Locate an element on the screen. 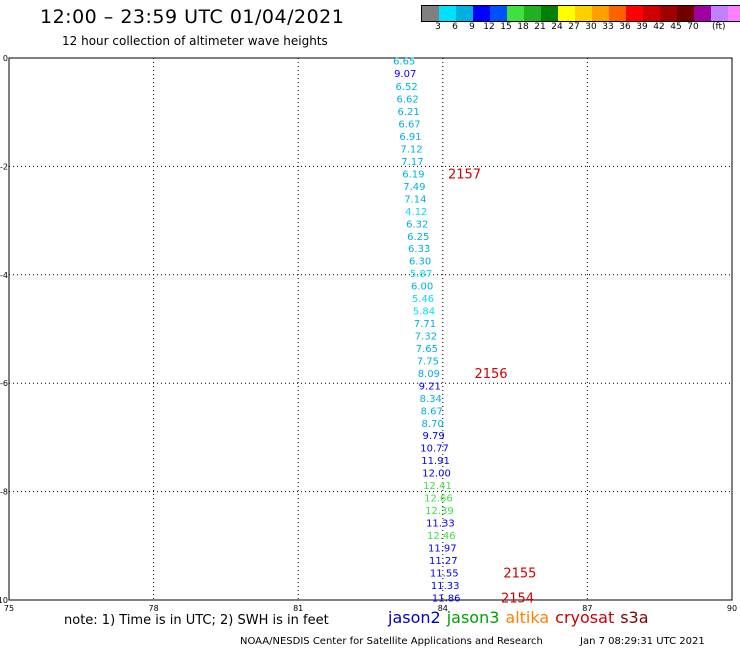 Image resolution: width=740 pixels, height=650 pixels. y-tick-label: 0 is located at coordinates (5, 58).